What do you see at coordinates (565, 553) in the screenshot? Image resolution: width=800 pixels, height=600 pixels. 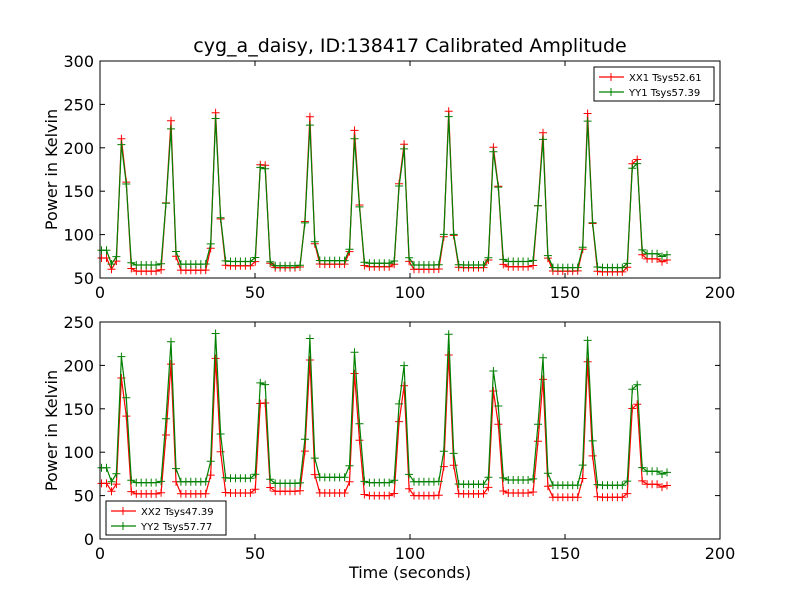 I see `x-tick-label: 150` at bounding box center [565, 553].